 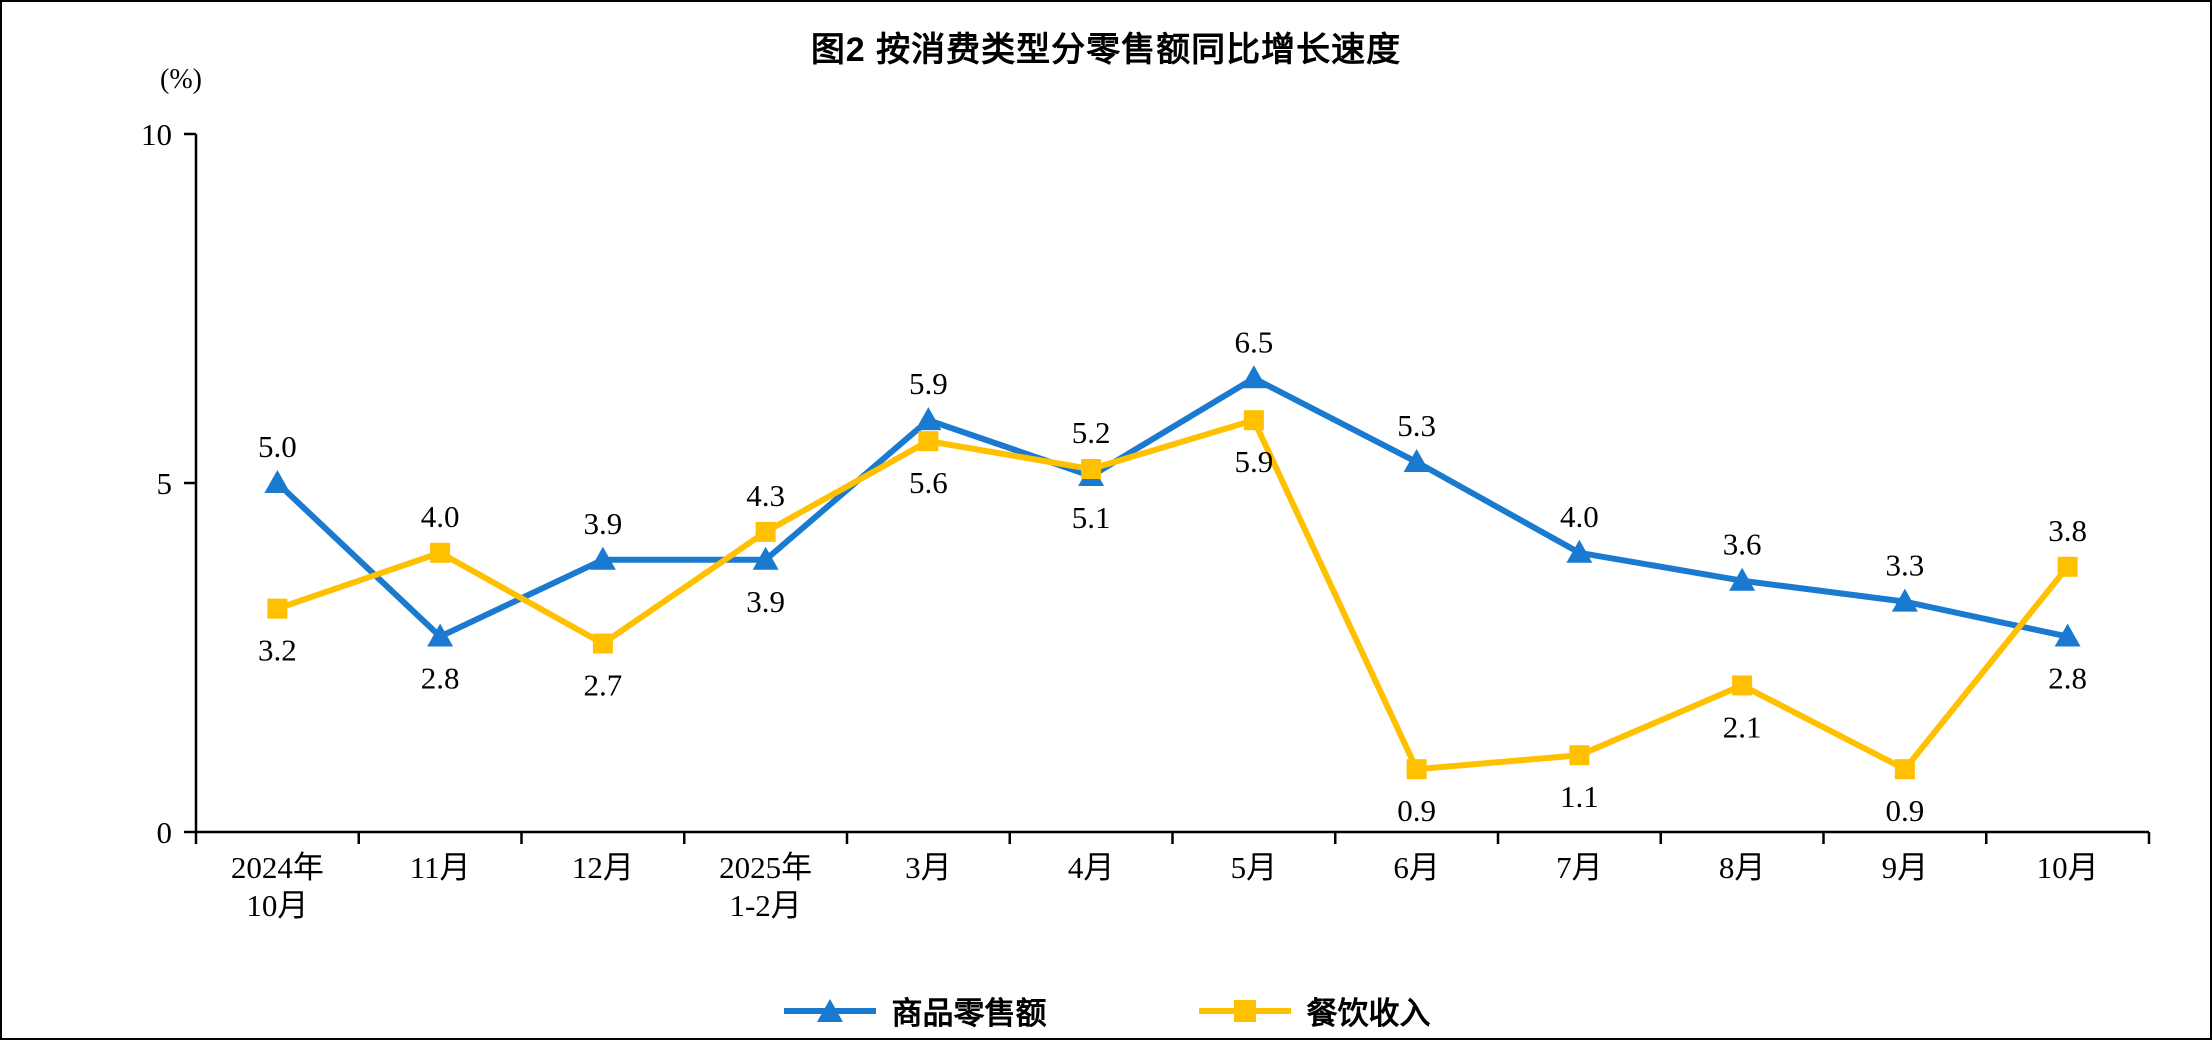 I want to click on data-label: 2.1, so click(x=1742, y=726).